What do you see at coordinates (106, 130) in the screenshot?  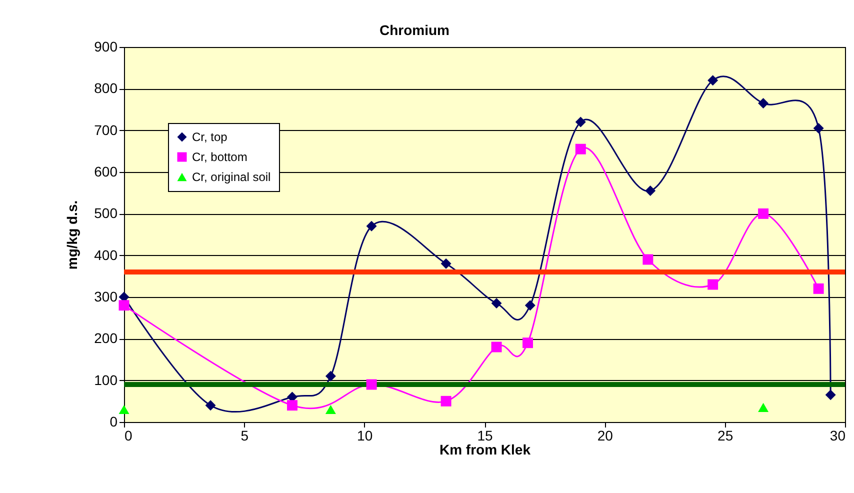 I see `y-tick-label: 700` at bounding box center [106, 130].